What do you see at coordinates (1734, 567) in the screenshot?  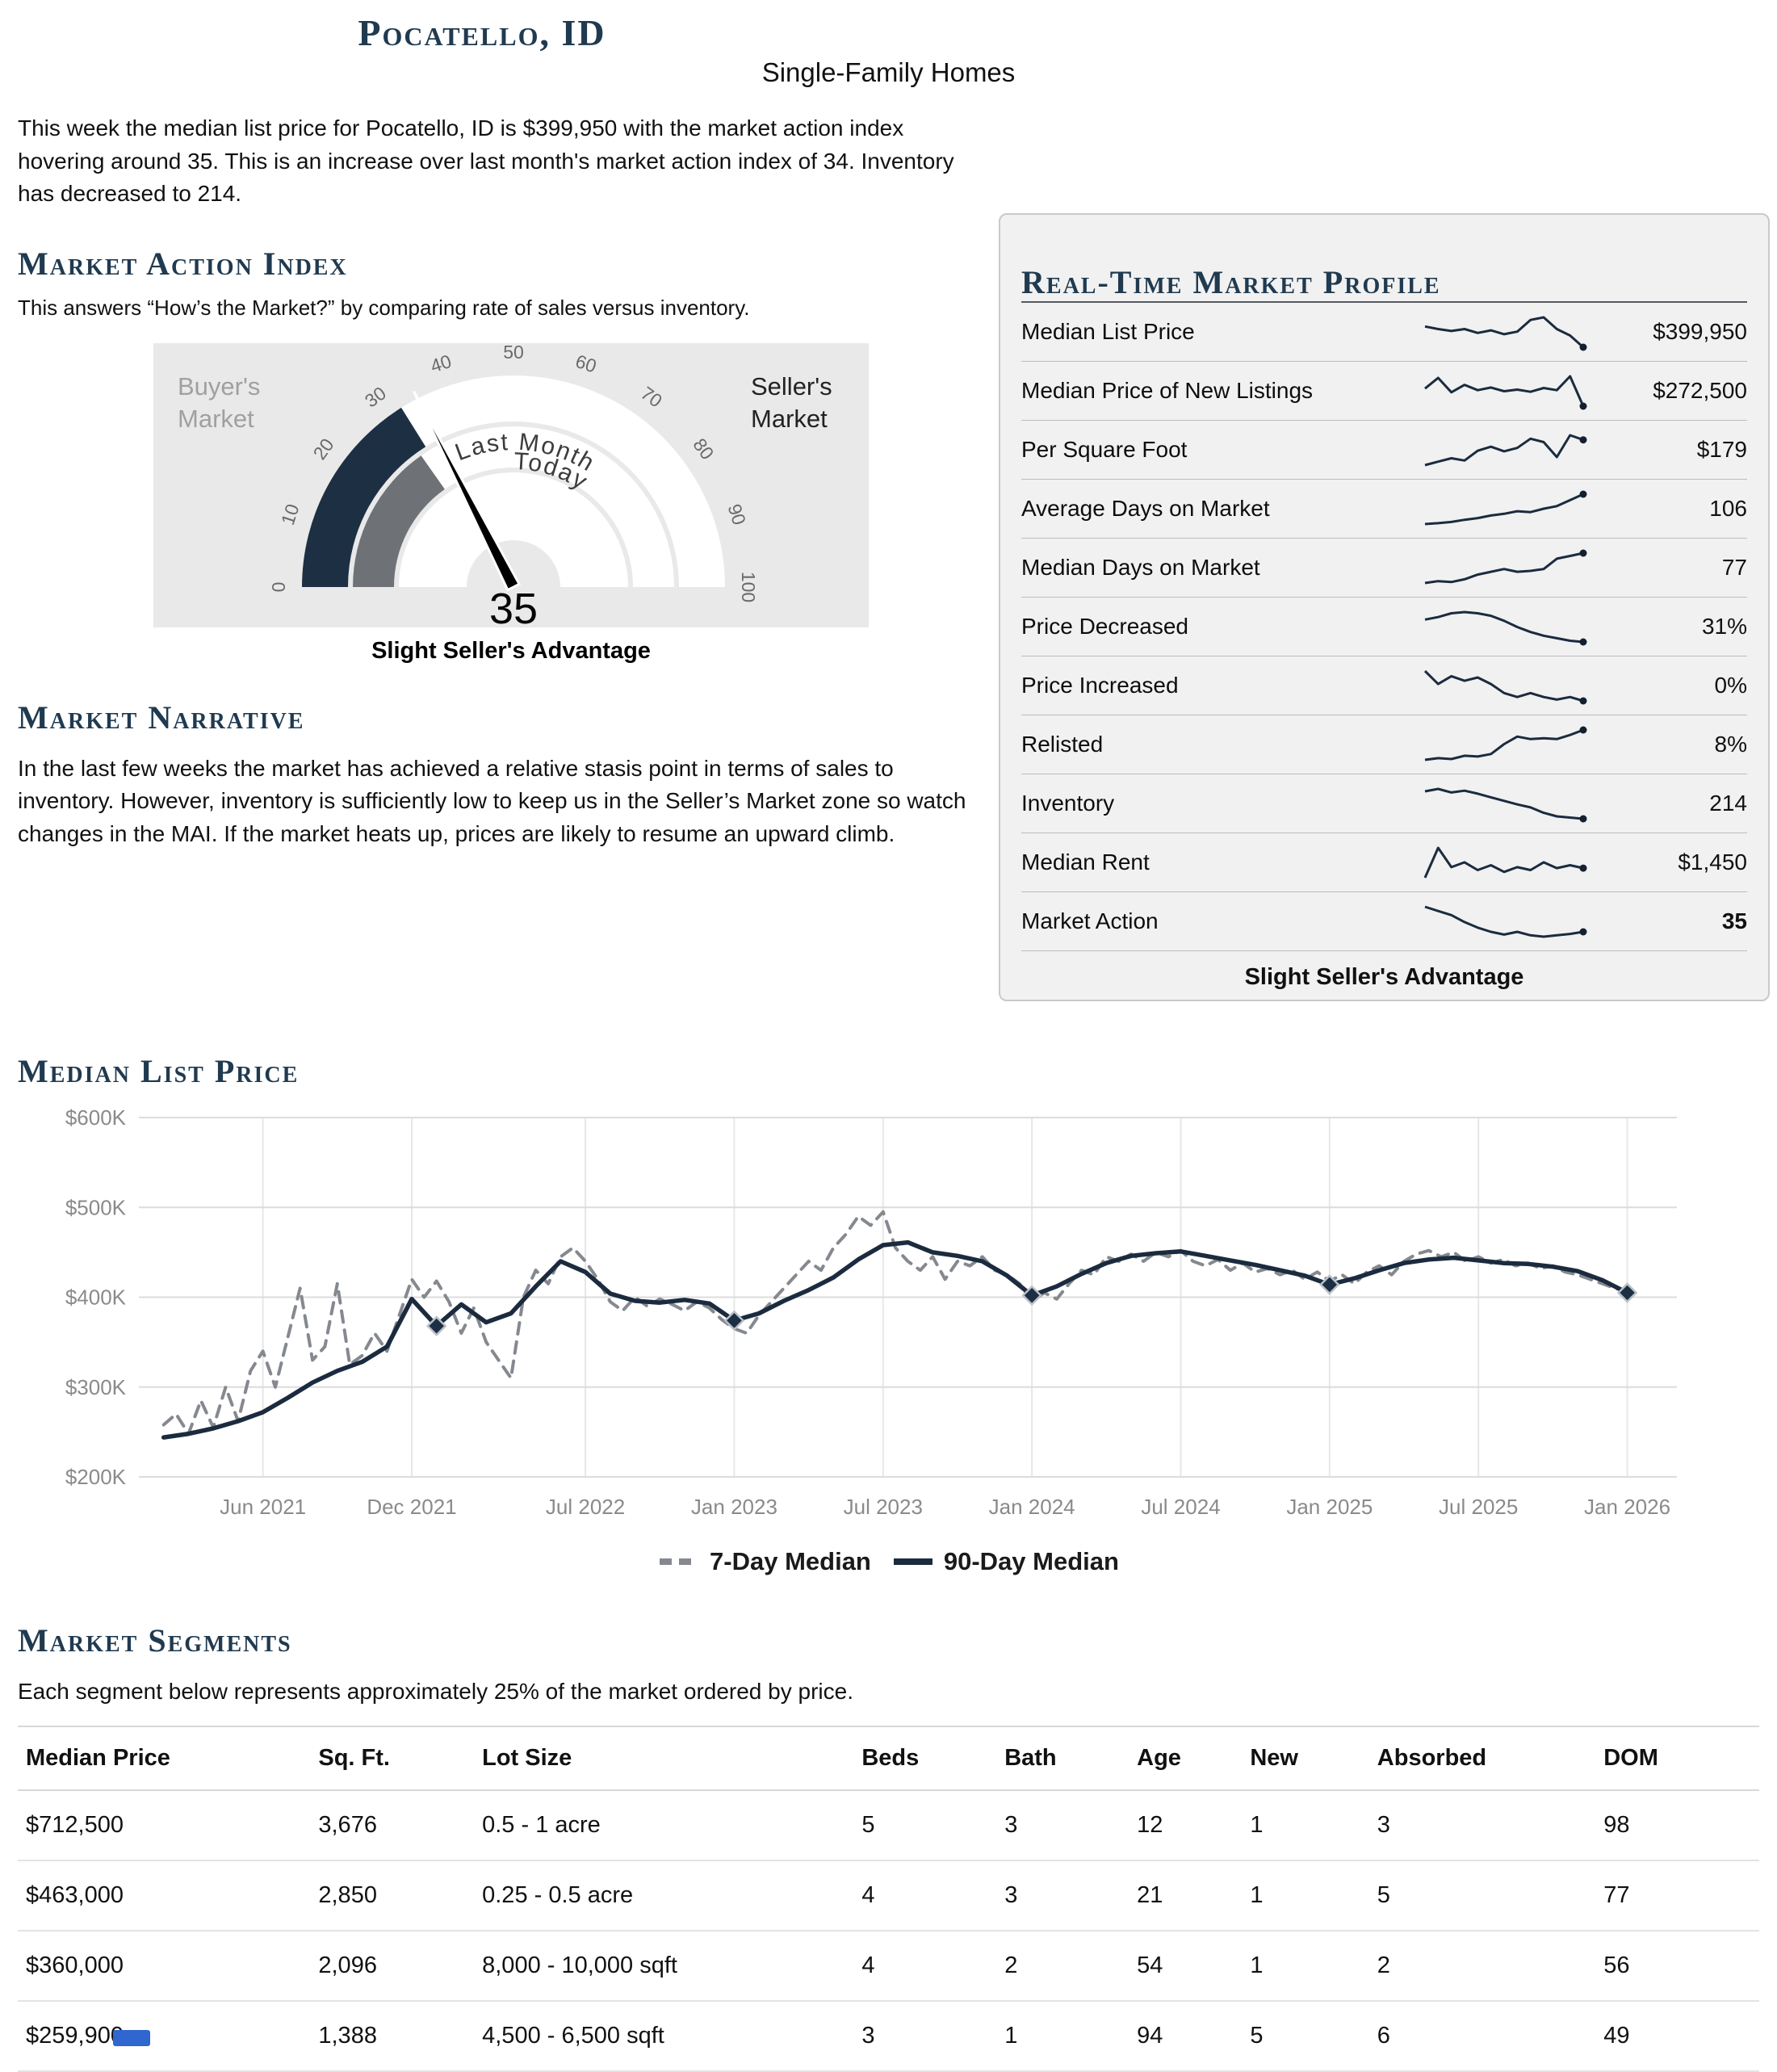 I see `metric-value: 77` at bounding box center [1734, 567].